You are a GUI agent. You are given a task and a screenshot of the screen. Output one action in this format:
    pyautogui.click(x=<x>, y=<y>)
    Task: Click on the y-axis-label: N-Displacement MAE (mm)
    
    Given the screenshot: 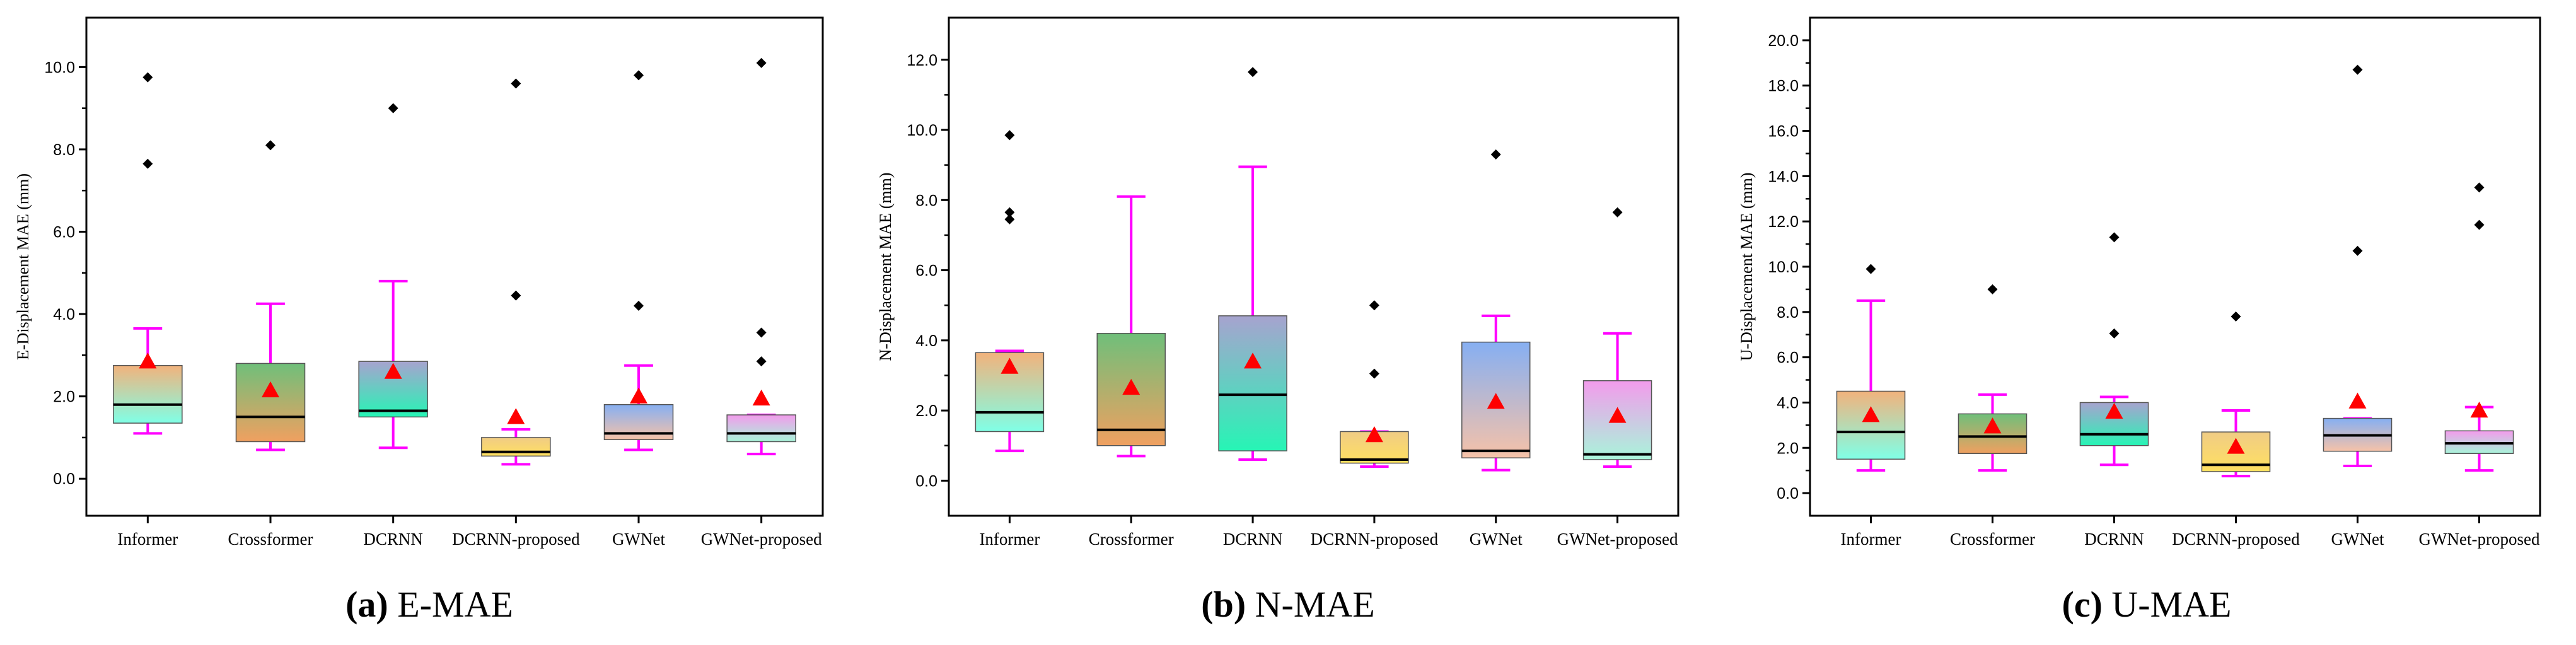 What is the action you would take?
    pyautogui.click(x=886, y=267)
    